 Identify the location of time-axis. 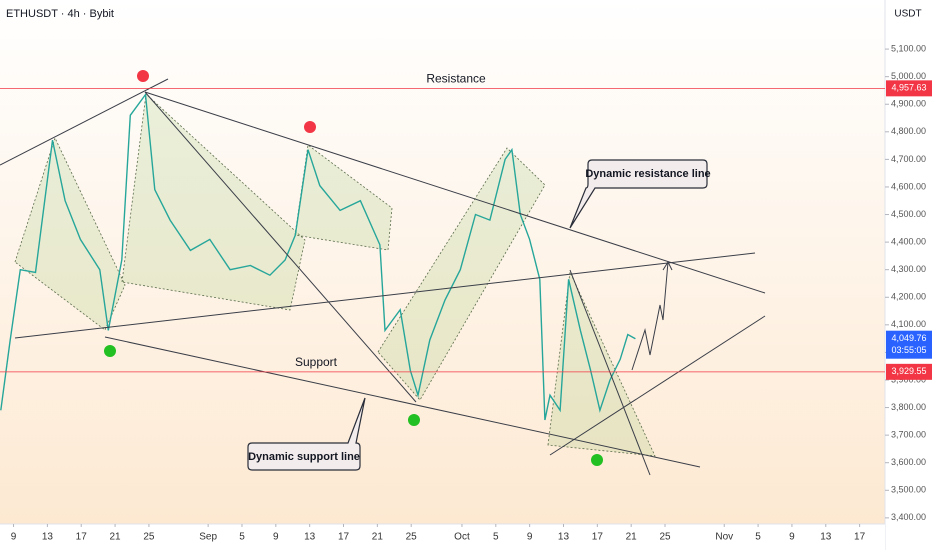
(442, 537).